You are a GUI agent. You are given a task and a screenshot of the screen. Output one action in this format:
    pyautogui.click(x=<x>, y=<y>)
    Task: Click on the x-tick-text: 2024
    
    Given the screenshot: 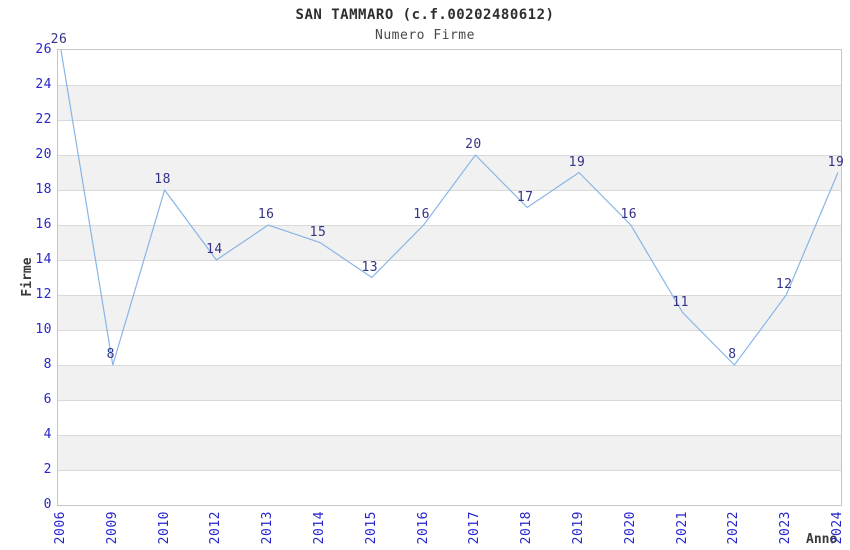 What is the action you would take?
    pyautogui.click(x=837, y=528)
    